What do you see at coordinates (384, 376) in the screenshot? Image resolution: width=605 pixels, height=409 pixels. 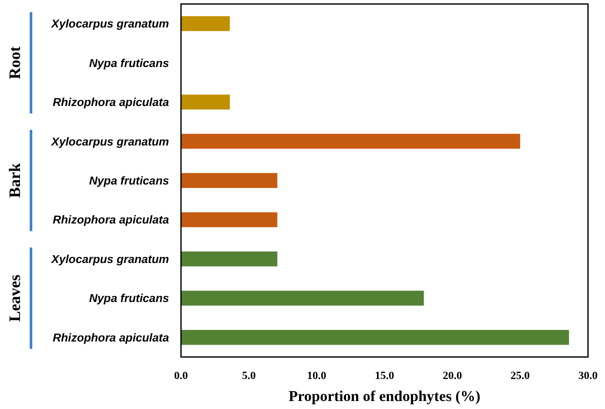 I see `x-tick-label: 15.0` at bounding box center [384, 376].